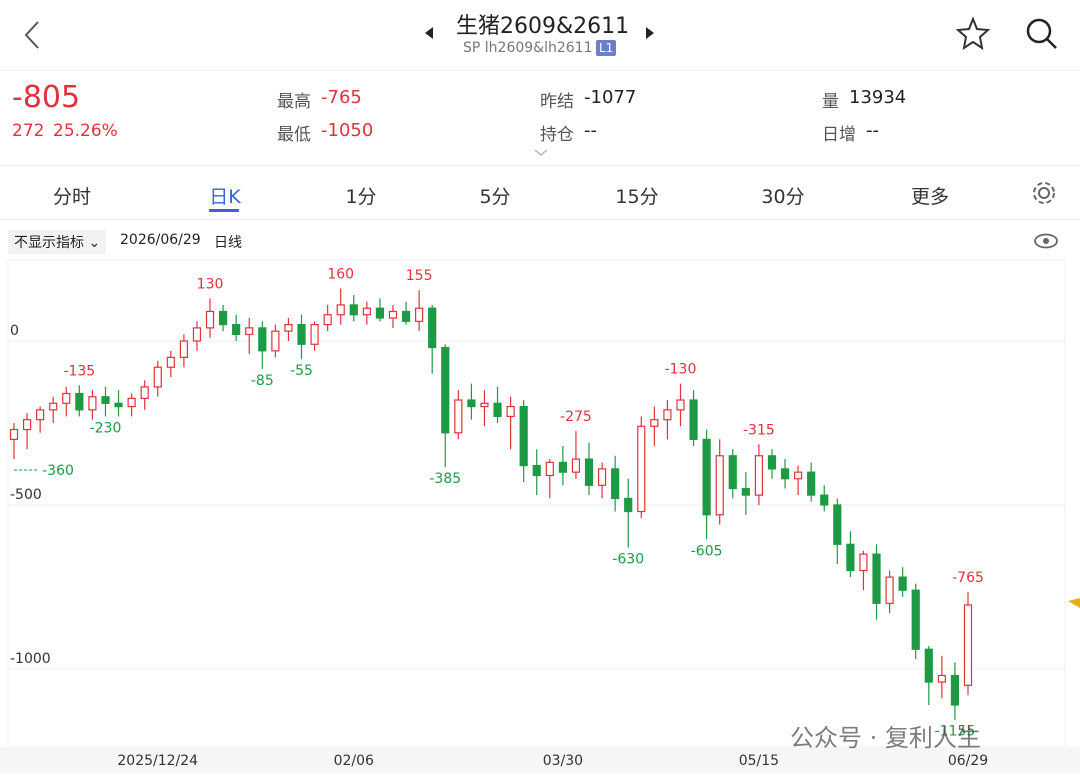 This screenshot has width=1080, height=778. Describe the element at coordinates (637, 197) in the screenshot. I see `tab: 15分` at that location.